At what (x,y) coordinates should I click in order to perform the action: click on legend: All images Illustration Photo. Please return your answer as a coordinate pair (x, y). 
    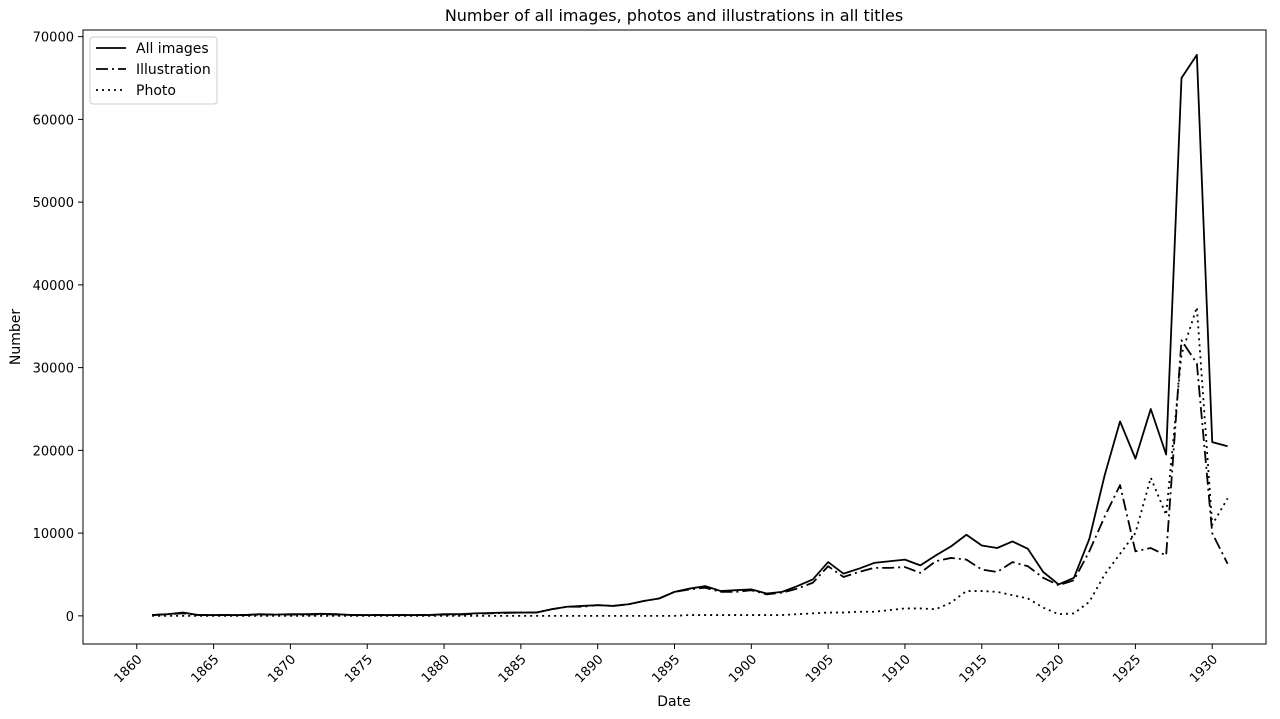
    Looking at the image, I should click on (153, 70).